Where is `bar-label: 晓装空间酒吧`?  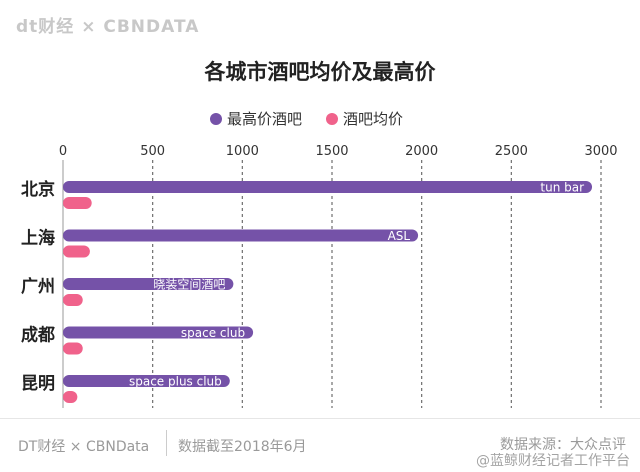 bar-label: 晓装空间酒吧 is located at coordinates (189, 285).